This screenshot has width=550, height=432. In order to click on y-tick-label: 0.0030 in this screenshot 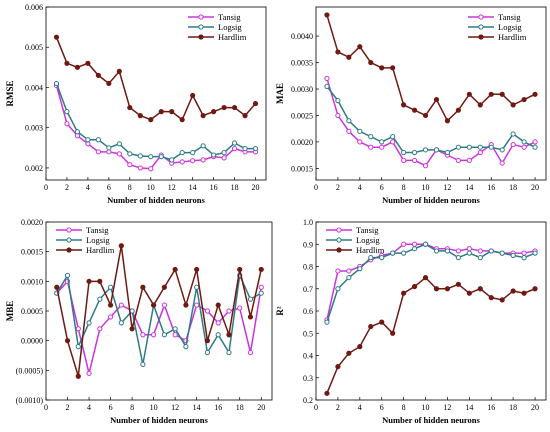, I will do `click(302, 89)`.